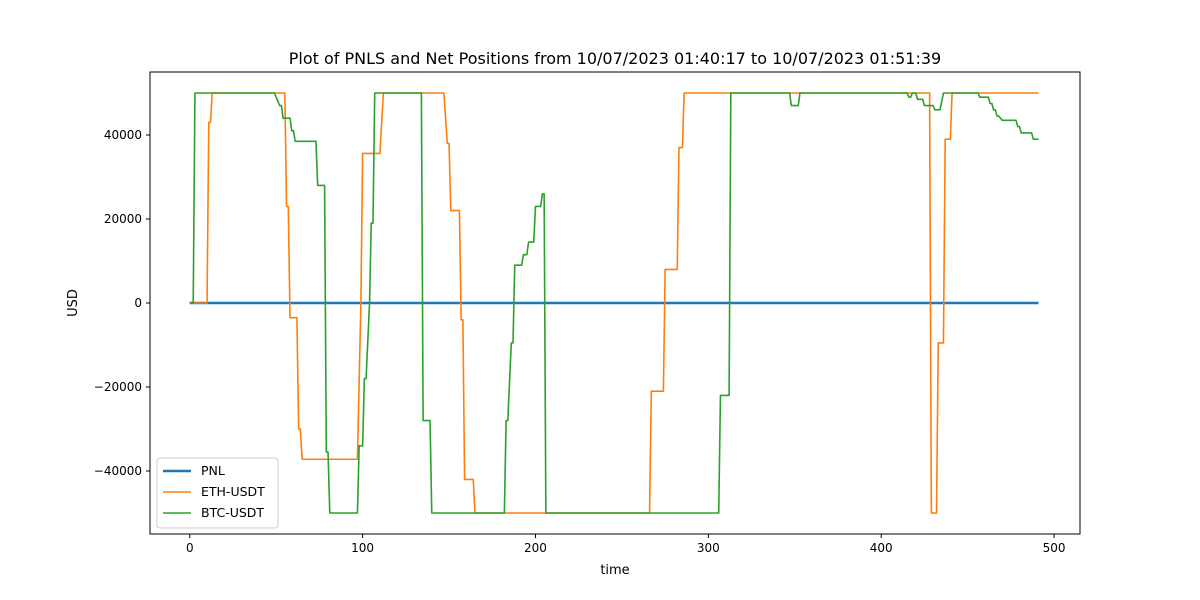 This screenshot has height=600, width=1200. What do you see at coordinates (123, 135) in the screenshot?
I see `y-tick-label: 40000` at bounding box center [123, 135].